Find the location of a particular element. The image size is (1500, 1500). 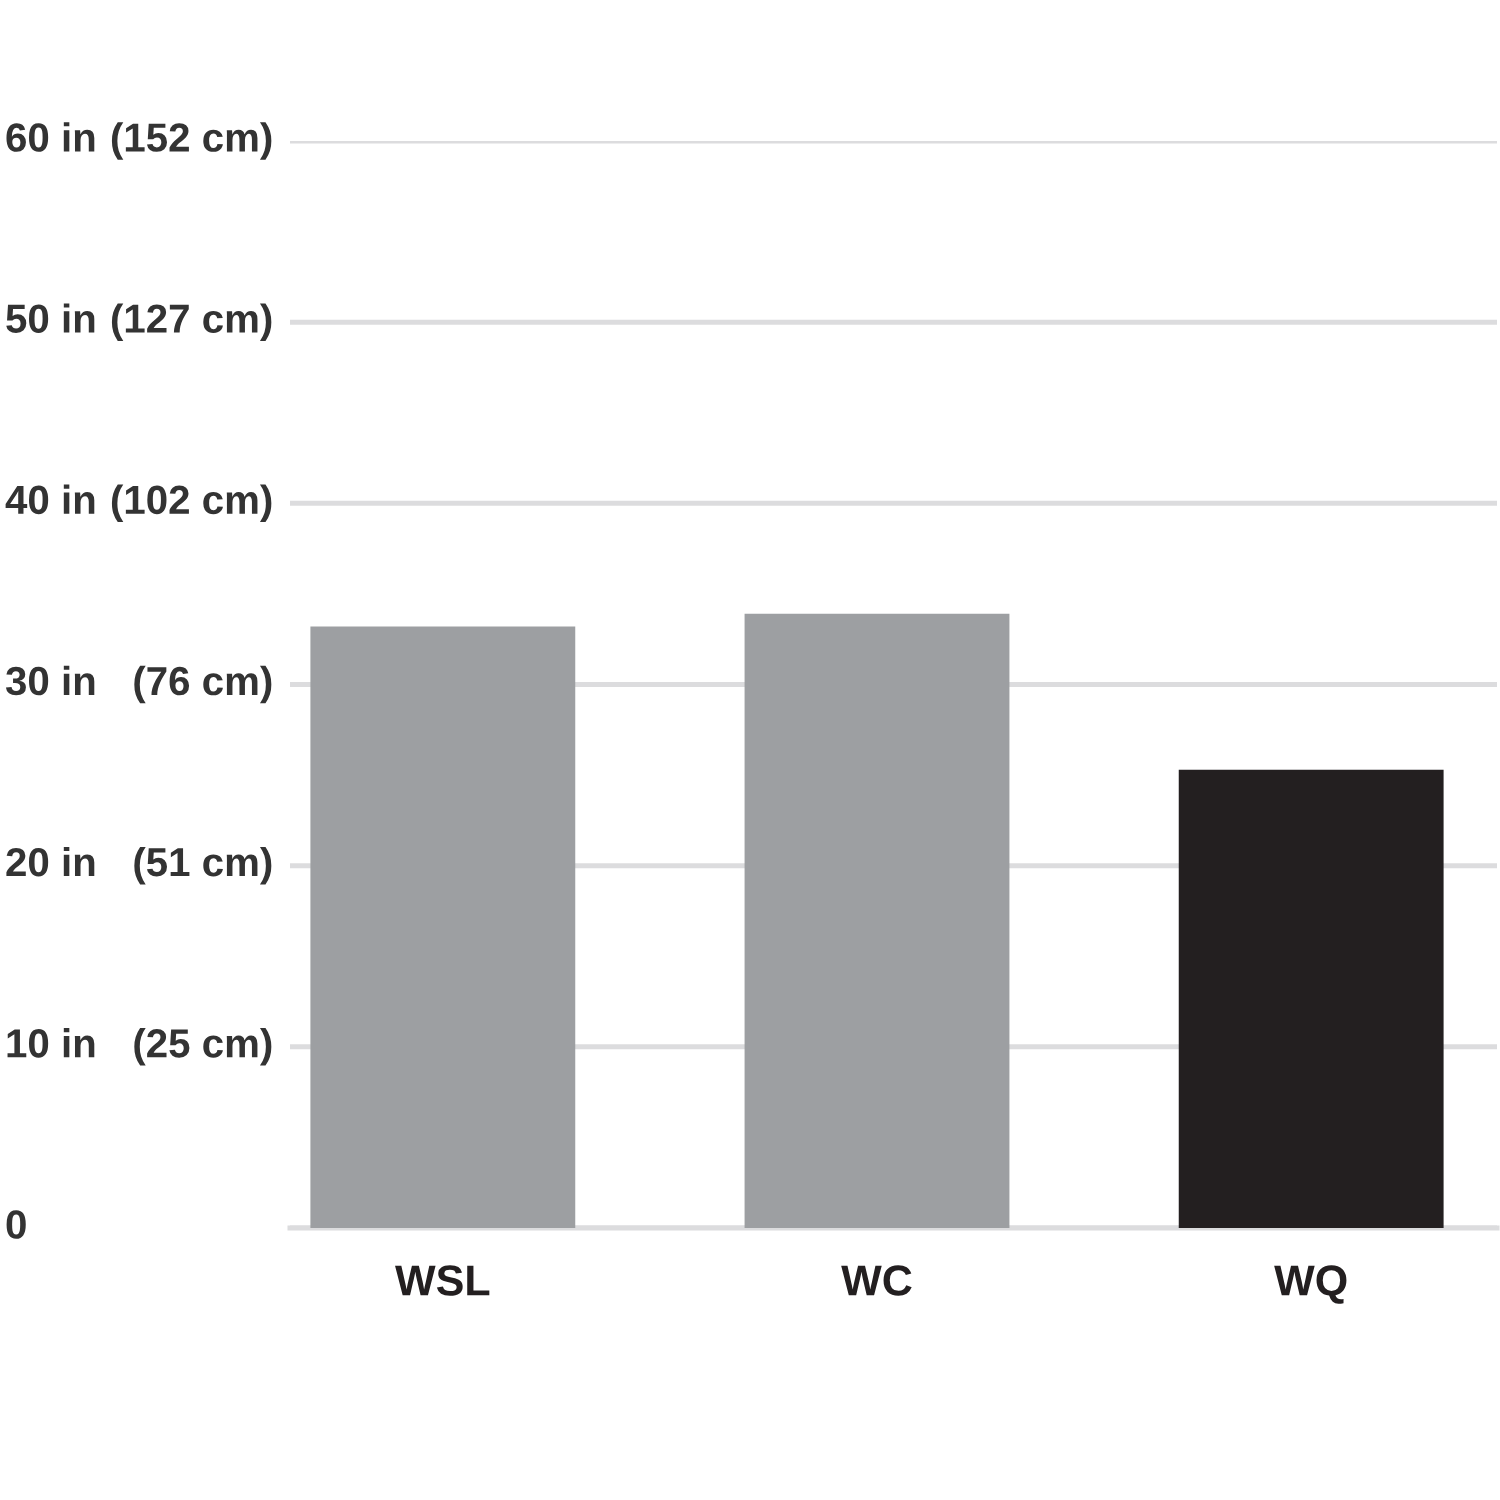

x-tick-label: WC is located at coordinates (876, 1280).